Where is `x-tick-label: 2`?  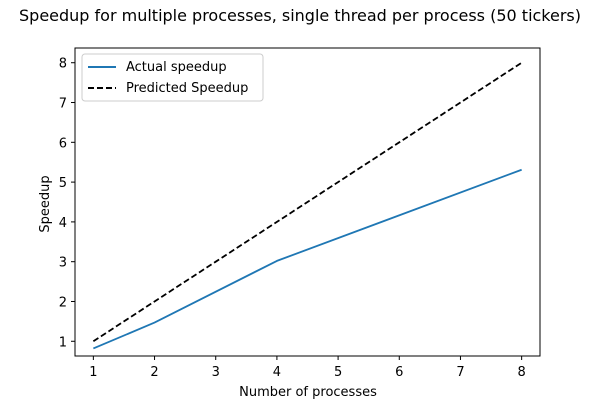
x-tick-label: 2 is located at coordinates (154, 372).